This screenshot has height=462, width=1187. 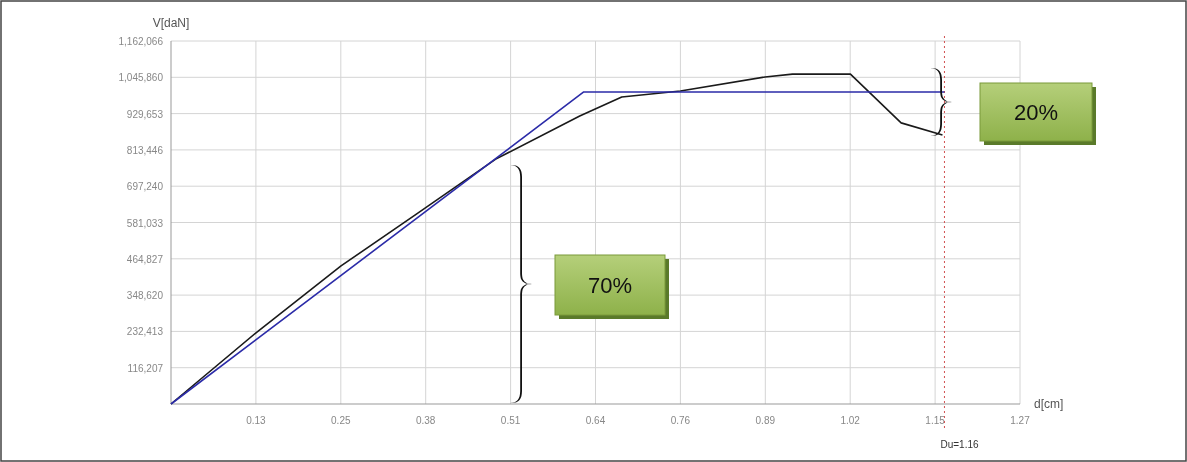 I want to click on x-tick-label: 0.13, so click(x=256, y=420).